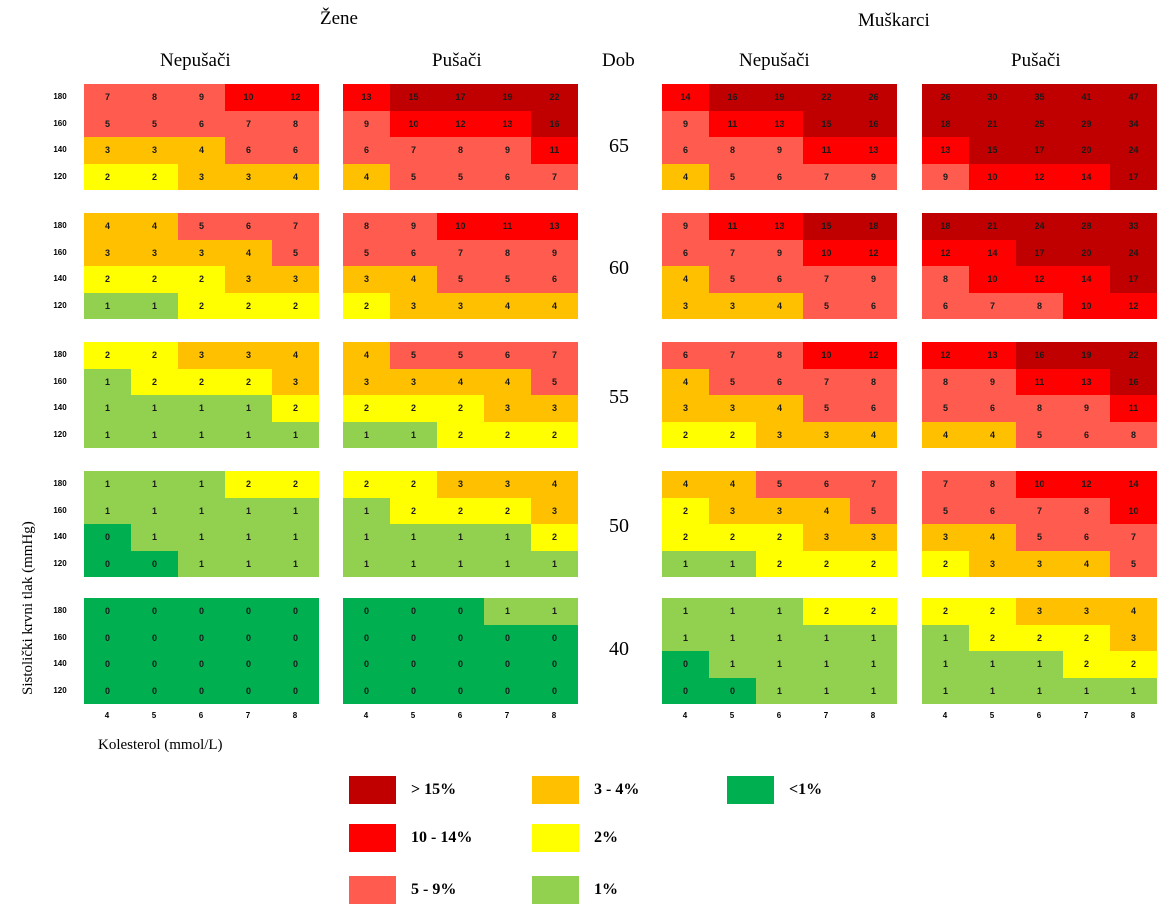 This screenshot has width=1158, height=911. I want to click on age-label: 55, so click(619, 397).